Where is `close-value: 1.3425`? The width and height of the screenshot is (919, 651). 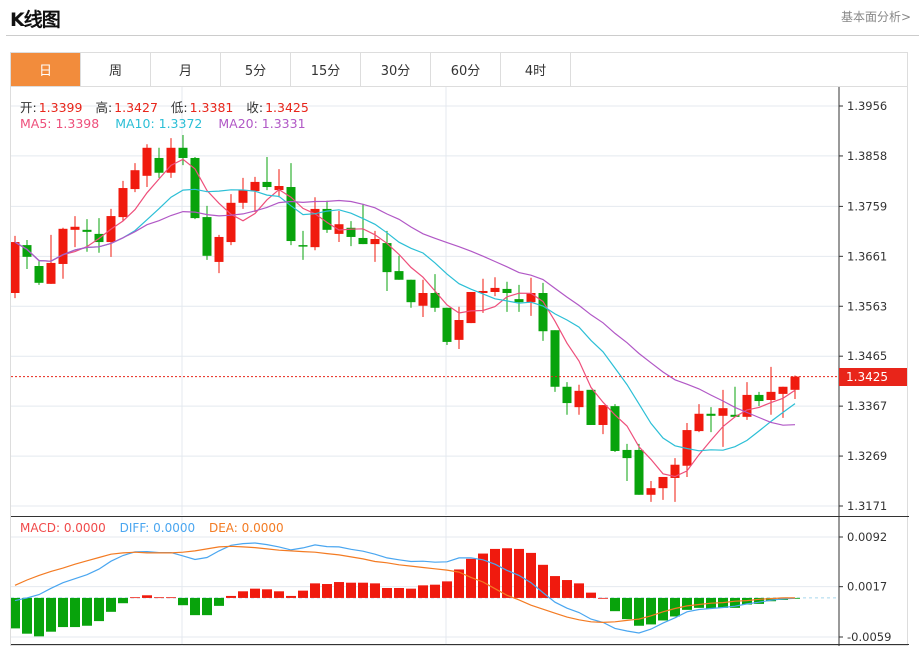 close-value: 1.3425 is located at coordinates (287, 107).